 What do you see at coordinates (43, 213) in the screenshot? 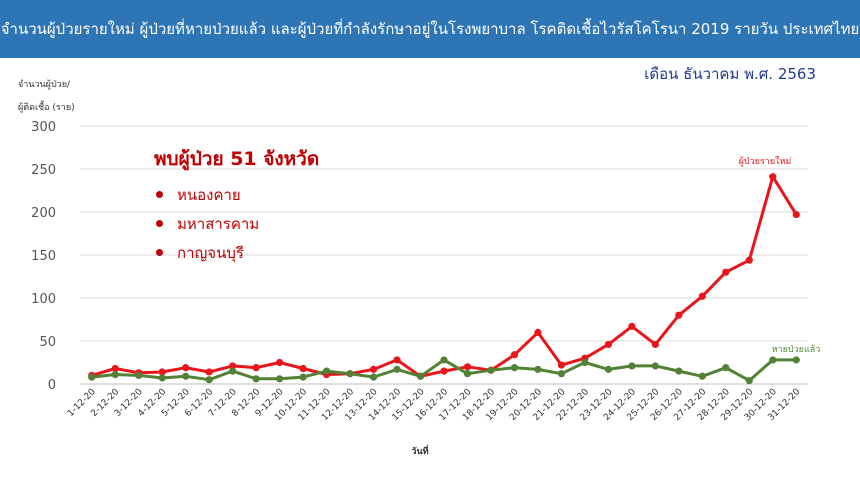
I see `y-tick-label: 200` at bounding box center [43, 213].